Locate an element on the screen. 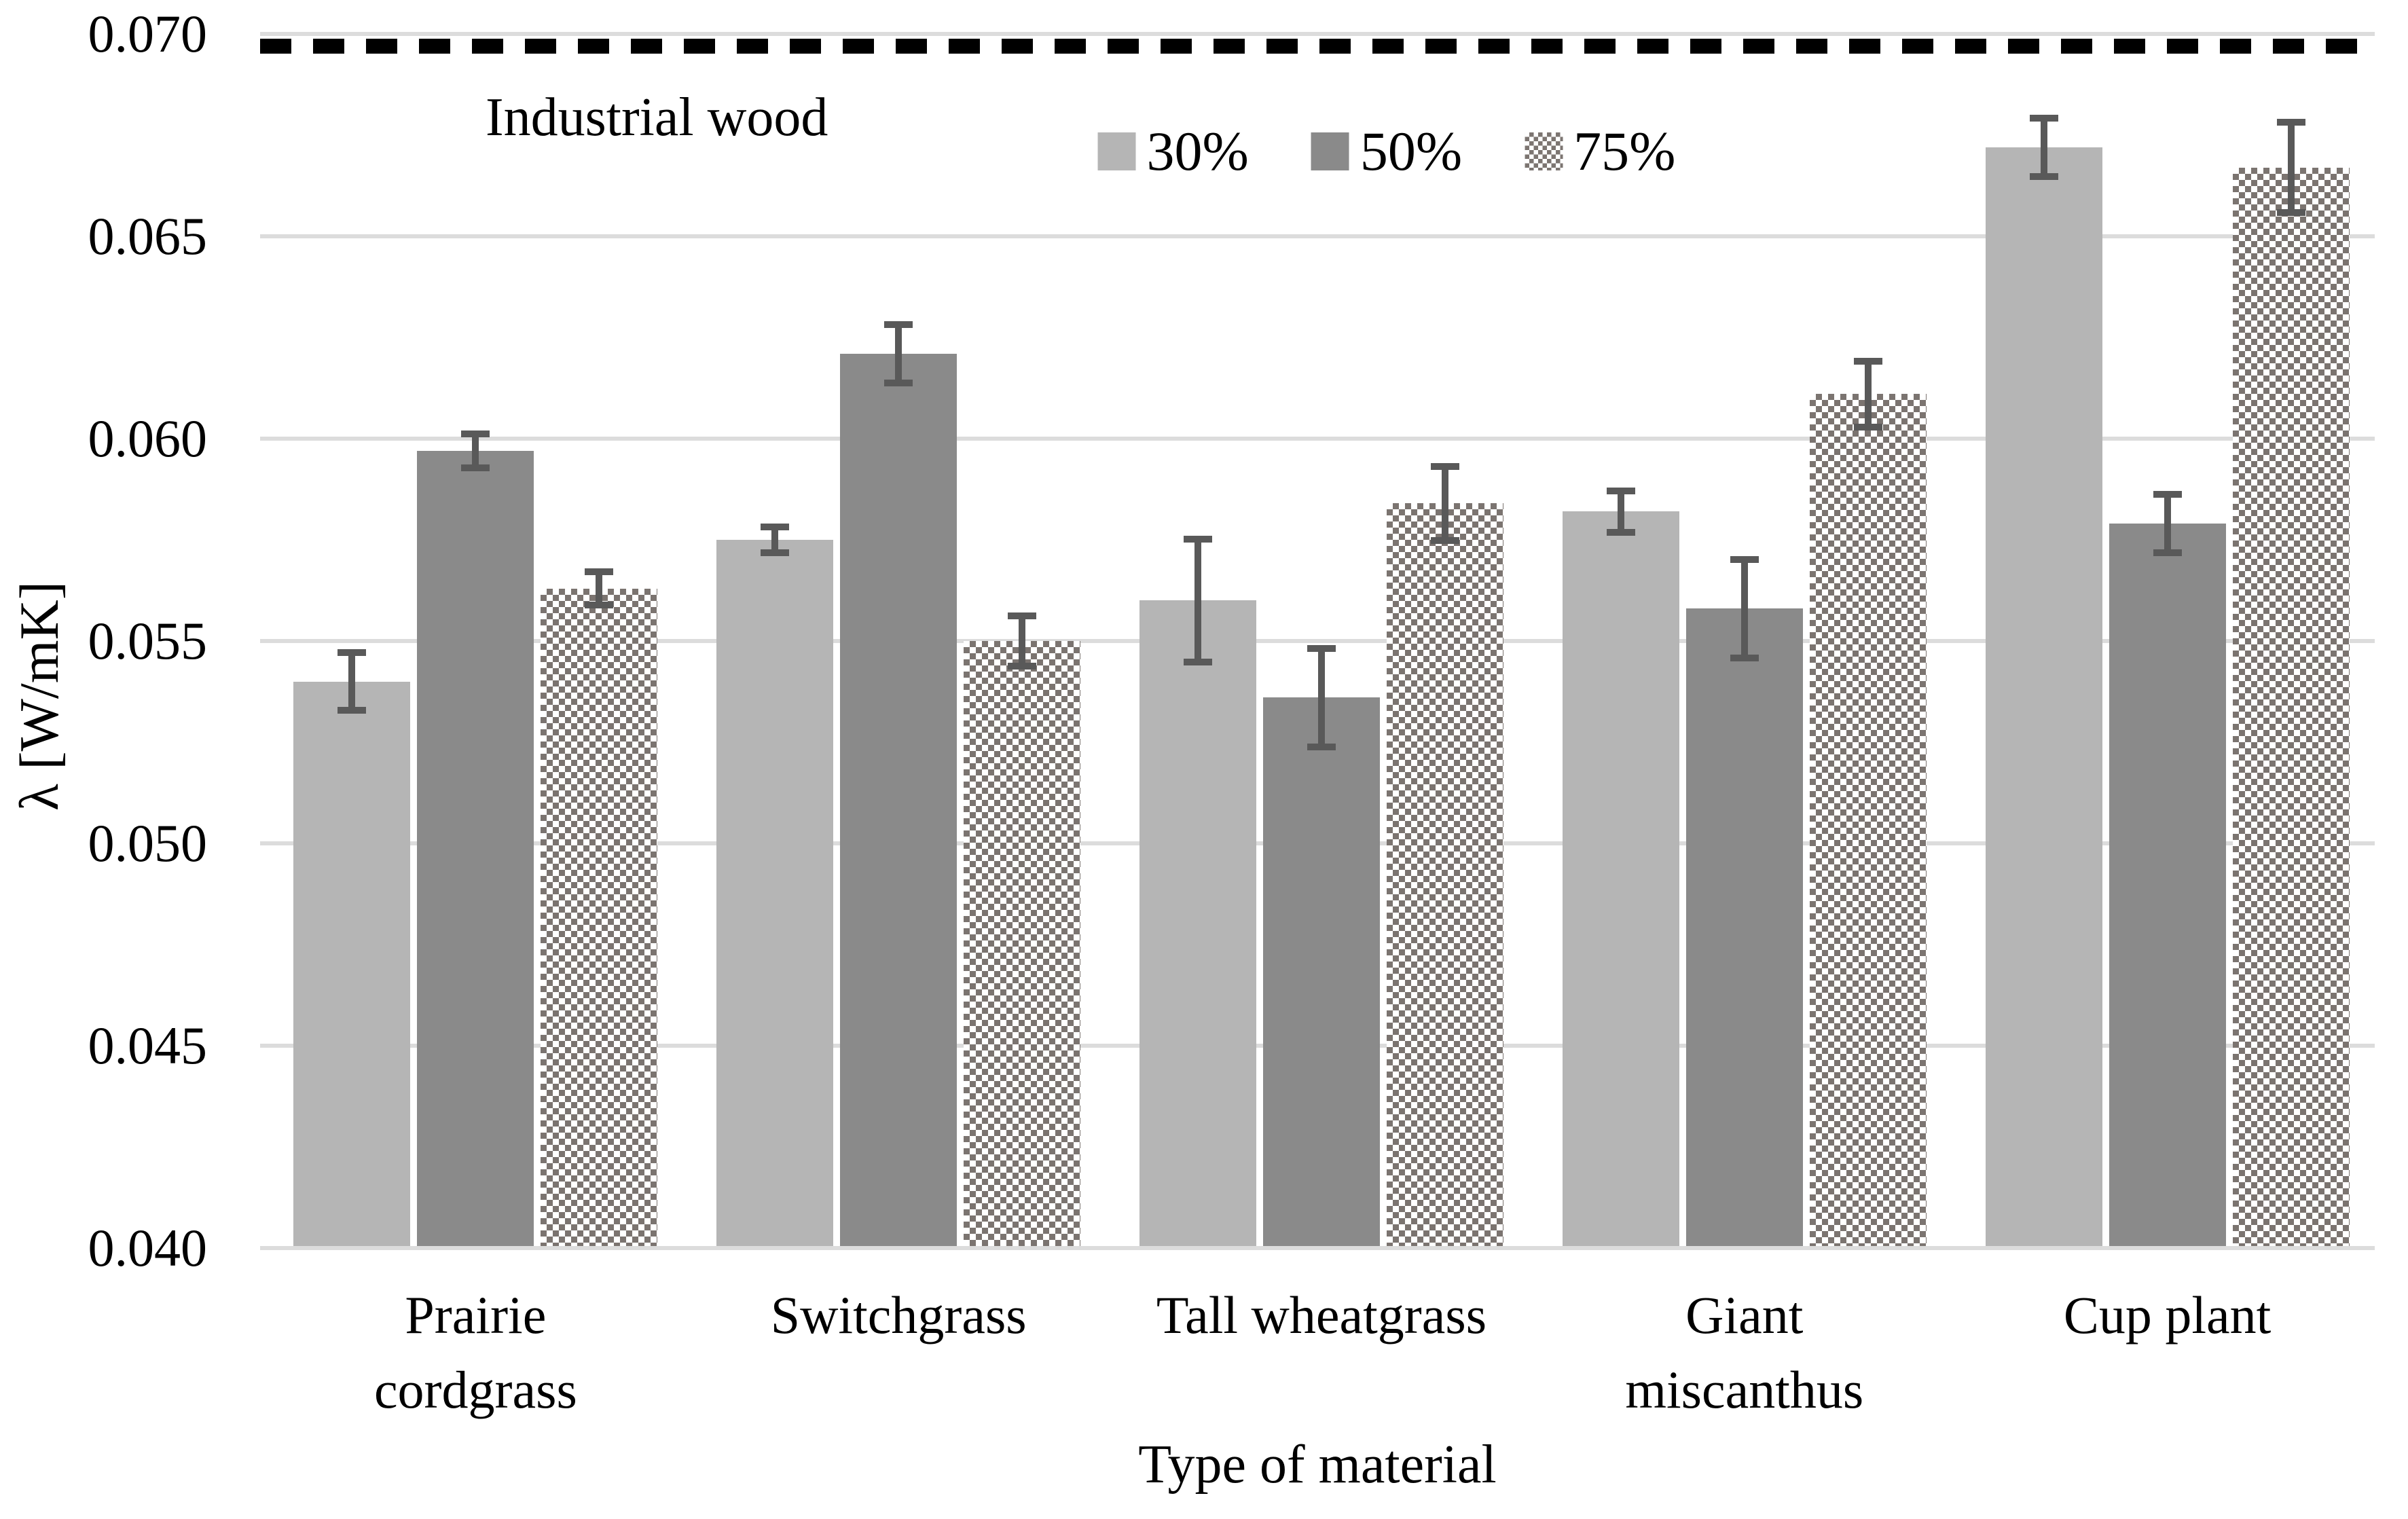 Image resolution: width=2408 pixels, height=1519 pixels. bar-75%-switchgrass is located at coordinates (1022, 945).